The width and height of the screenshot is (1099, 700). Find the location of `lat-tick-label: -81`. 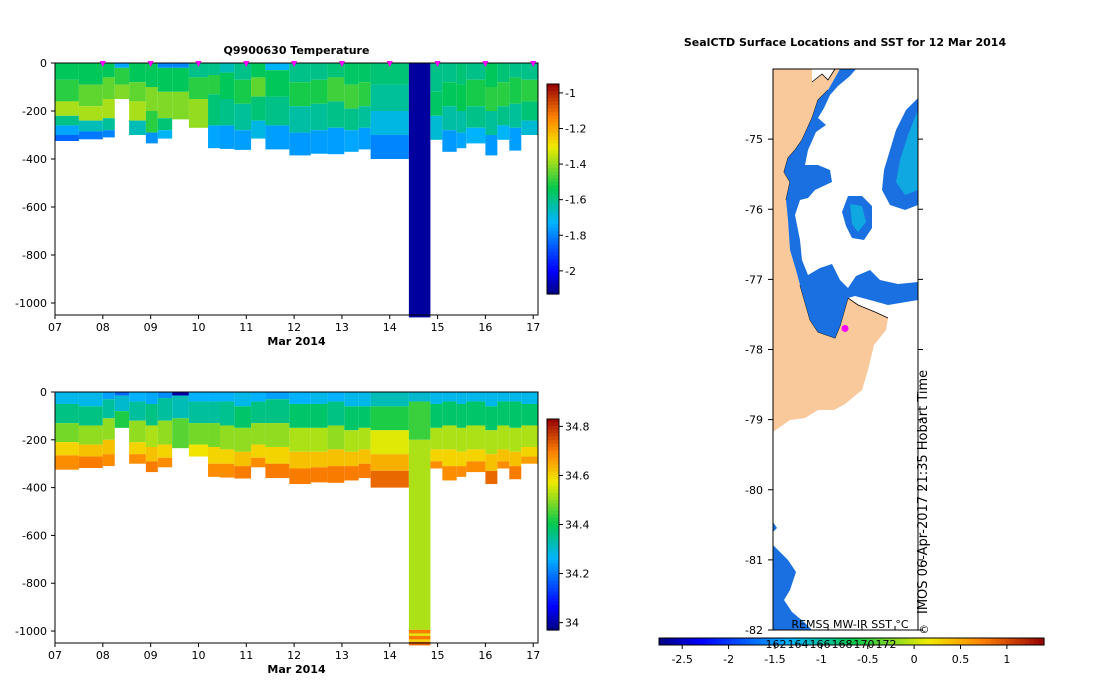

lat-tick-label: -81 is located at coordinates (754, 560).